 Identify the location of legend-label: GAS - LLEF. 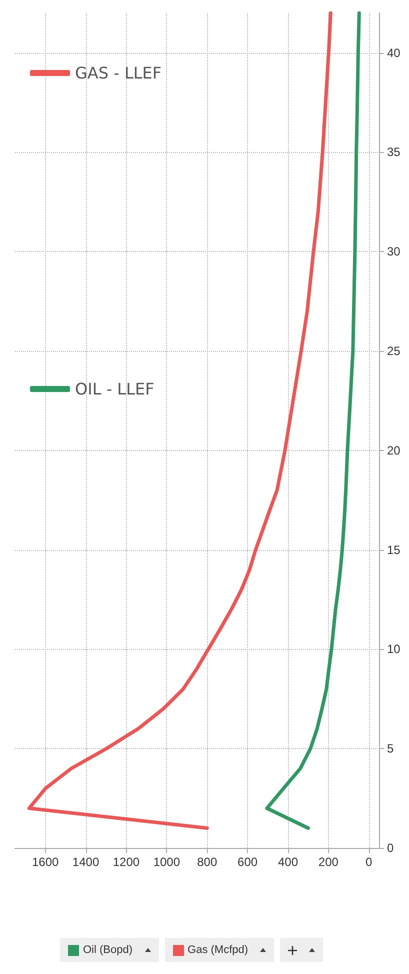
(118, 73).